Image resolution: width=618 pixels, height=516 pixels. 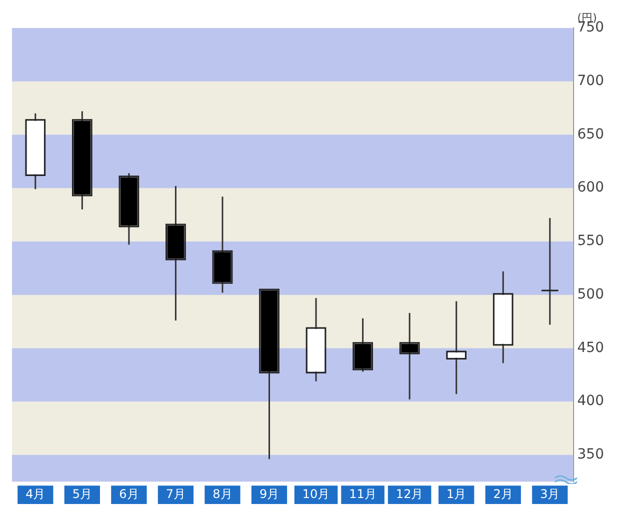 I want to click on x-tick-label: 3月, so click(x=550, y=493).